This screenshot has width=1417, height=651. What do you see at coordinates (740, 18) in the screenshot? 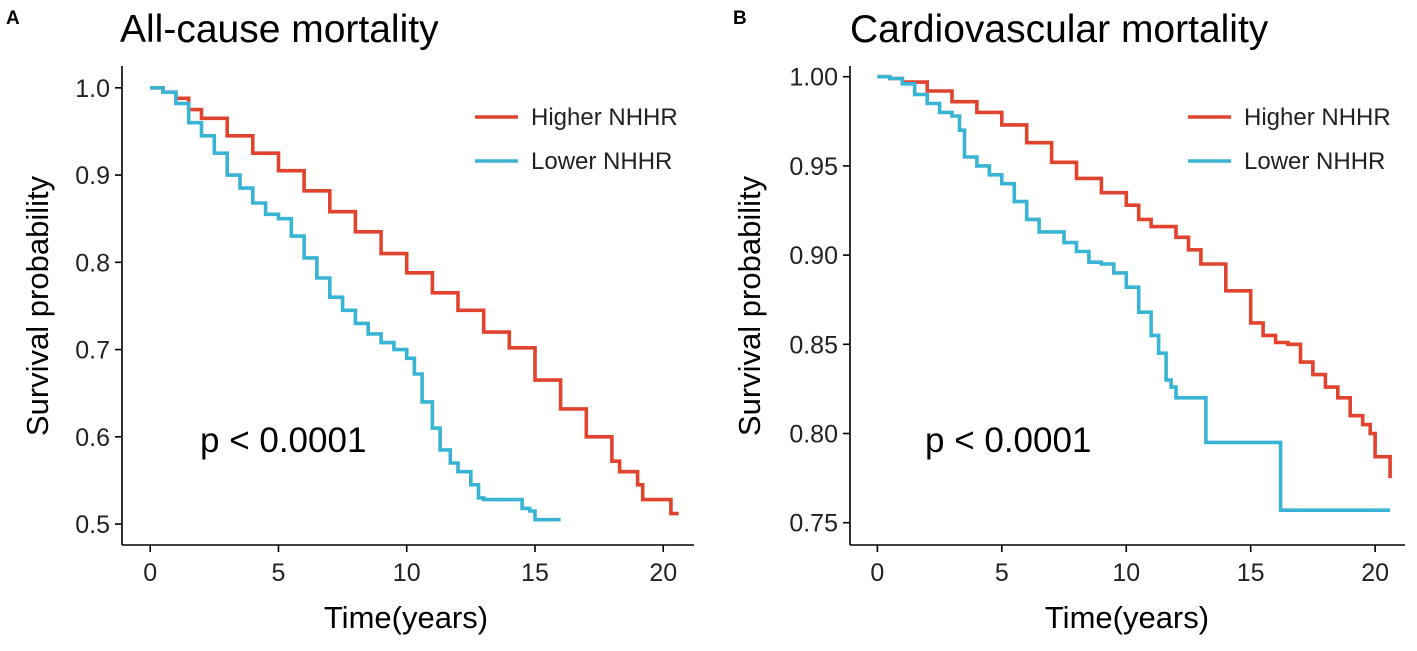
I see `panel-b-tag: B` at bounding box center [740, 18].